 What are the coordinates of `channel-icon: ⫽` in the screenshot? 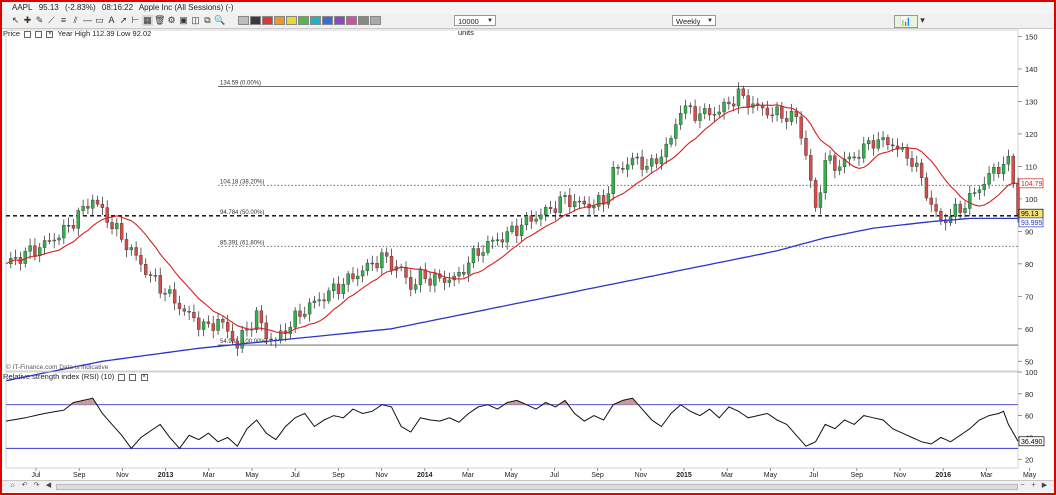 It's located at (75, 20).